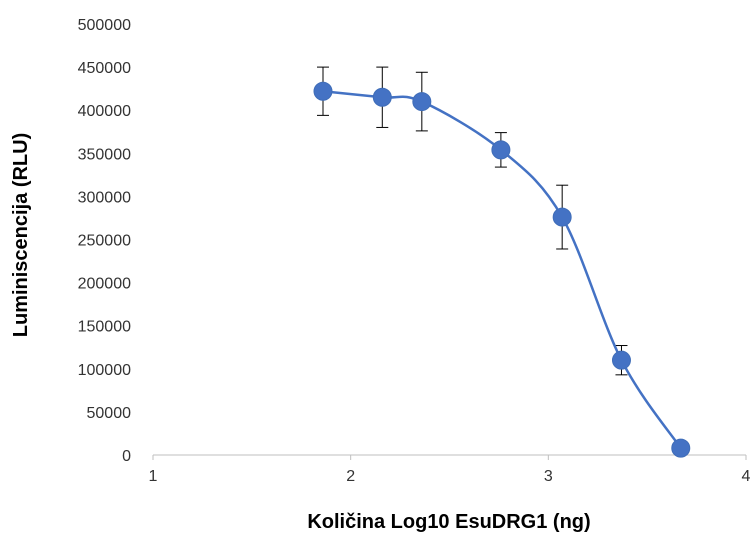 This screenshot has height=541, width=753. Describe the element at coordinates (104, 327) in the screenshot. I see `y-tick-label: 150000` at that location.